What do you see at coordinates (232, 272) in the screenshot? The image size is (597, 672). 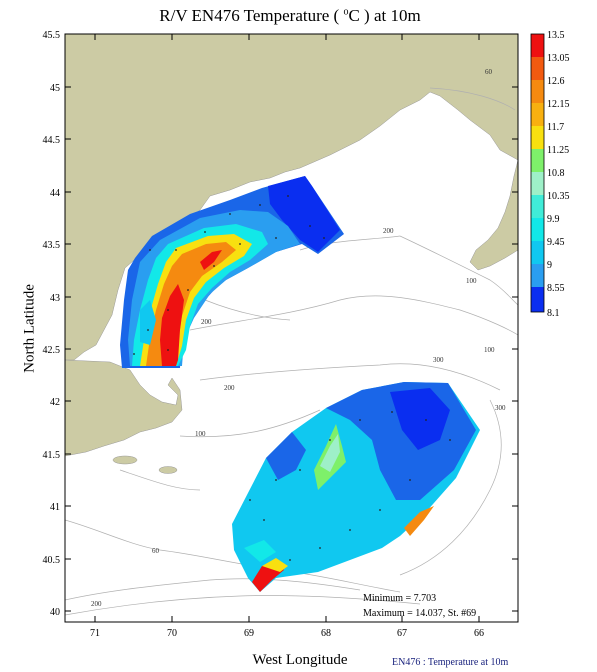 I see `gulf-of-maine-temperature-field` at bounding box center [232, 272].